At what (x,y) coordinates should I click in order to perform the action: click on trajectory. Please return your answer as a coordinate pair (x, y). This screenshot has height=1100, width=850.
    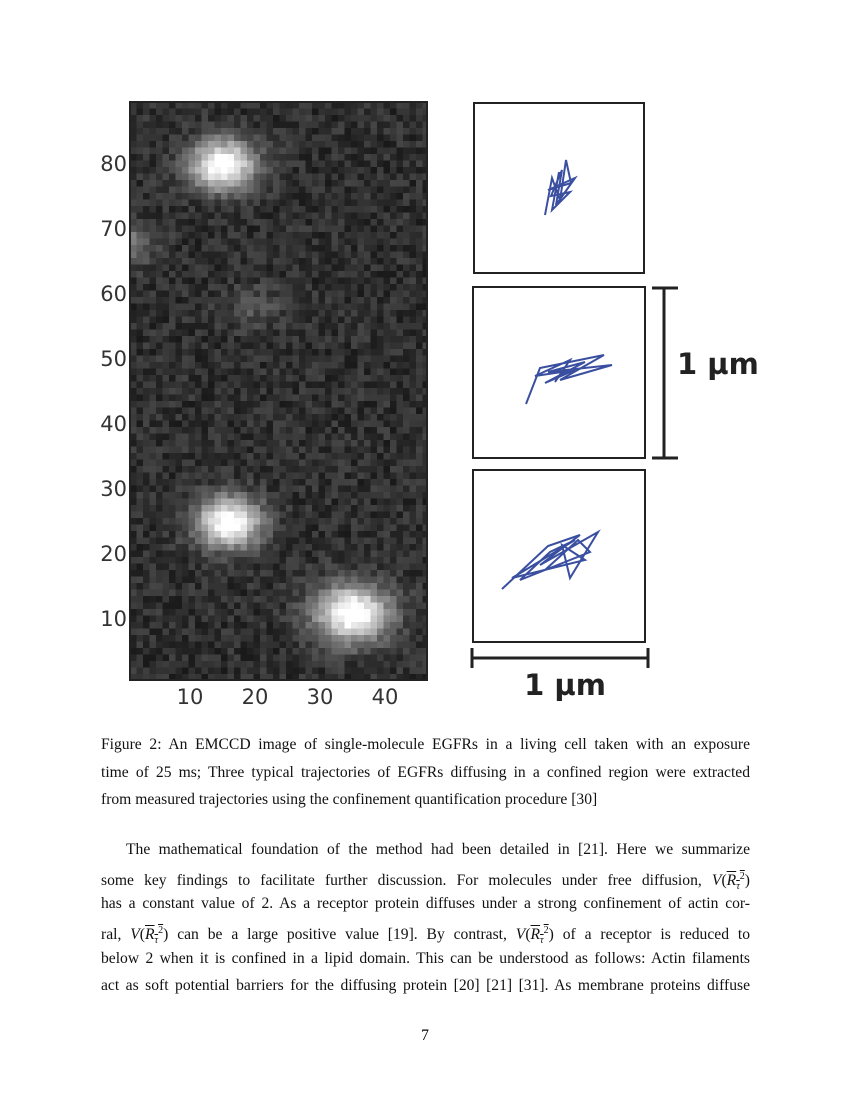
    Looking at the image, I should click on (551, 559).